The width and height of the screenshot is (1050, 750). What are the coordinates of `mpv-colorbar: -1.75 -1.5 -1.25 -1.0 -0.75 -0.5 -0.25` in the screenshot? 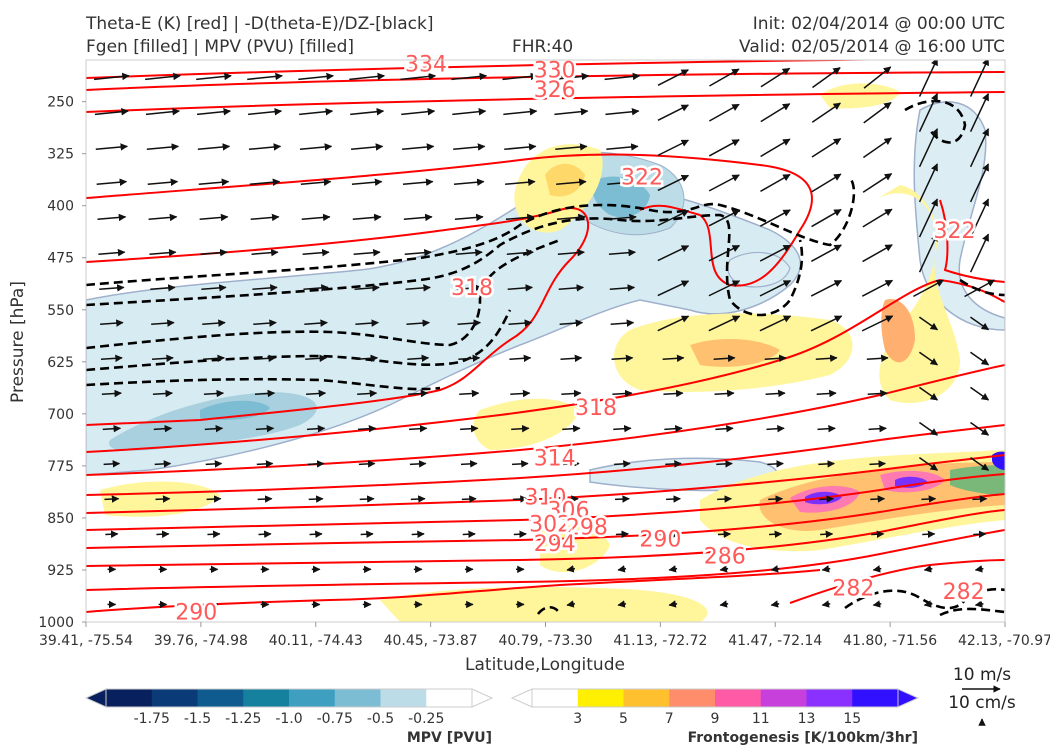 It's located at (289, 707).